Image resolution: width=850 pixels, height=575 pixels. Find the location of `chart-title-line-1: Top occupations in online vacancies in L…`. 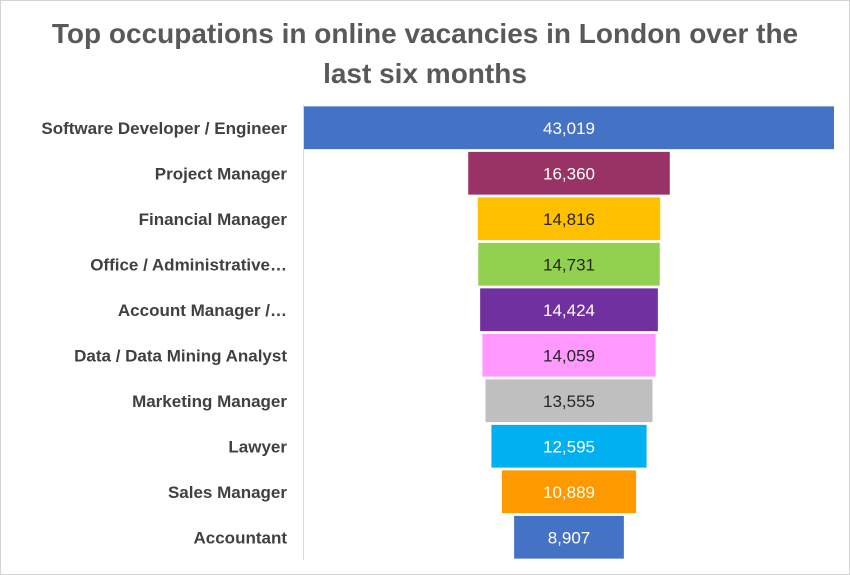

chart-title-line-1: Top occupations in online vacancies in L… is located at coordinates (425, 33).